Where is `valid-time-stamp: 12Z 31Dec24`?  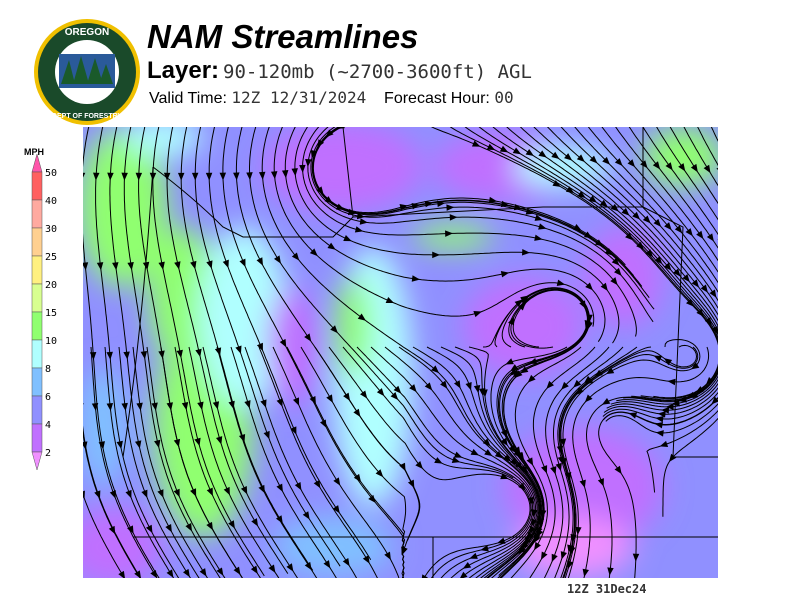
valid-time-stamp: 12Z 31Dec24 is located at coordinates (607, 589).